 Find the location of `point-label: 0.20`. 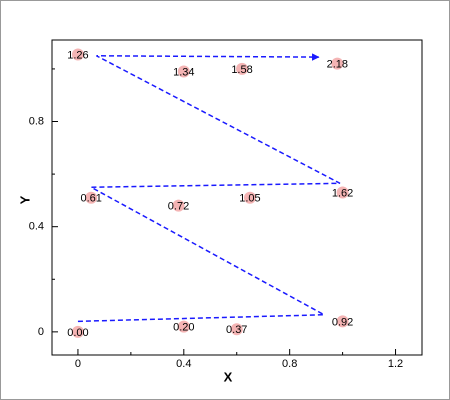

point-label: 0.20 is located at coordinates (183, 328).